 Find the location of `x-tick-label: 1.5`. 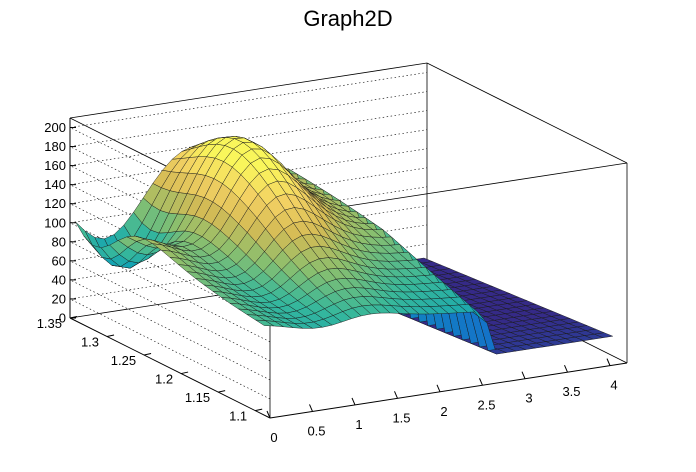

x-tick-label: 1.5 is located at coordinates (401, 417).